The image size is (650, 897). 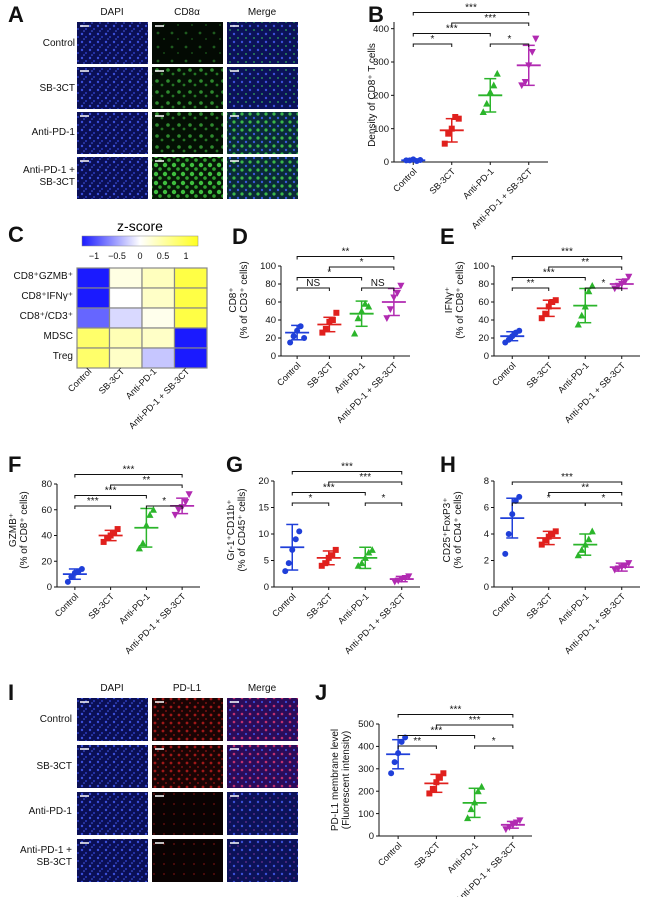 I want to click on panel-i-col-dapi: DAPI, so click(x=111, y=688).